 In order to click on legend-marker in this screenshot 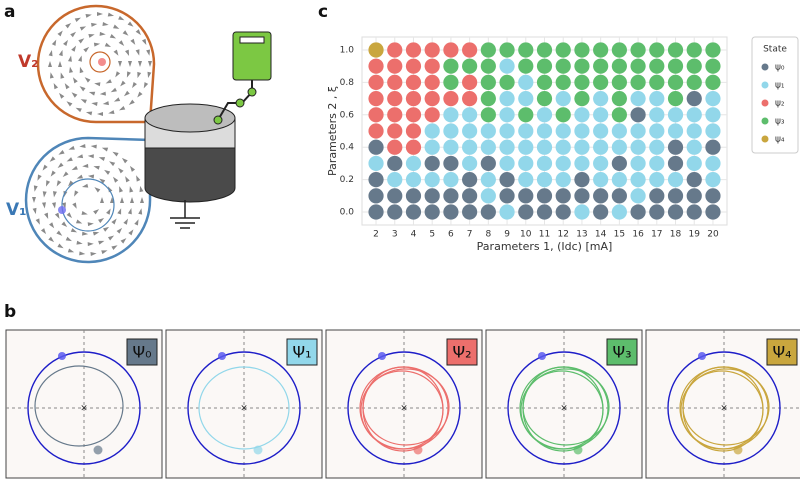, I will do `click(765, 121)`.